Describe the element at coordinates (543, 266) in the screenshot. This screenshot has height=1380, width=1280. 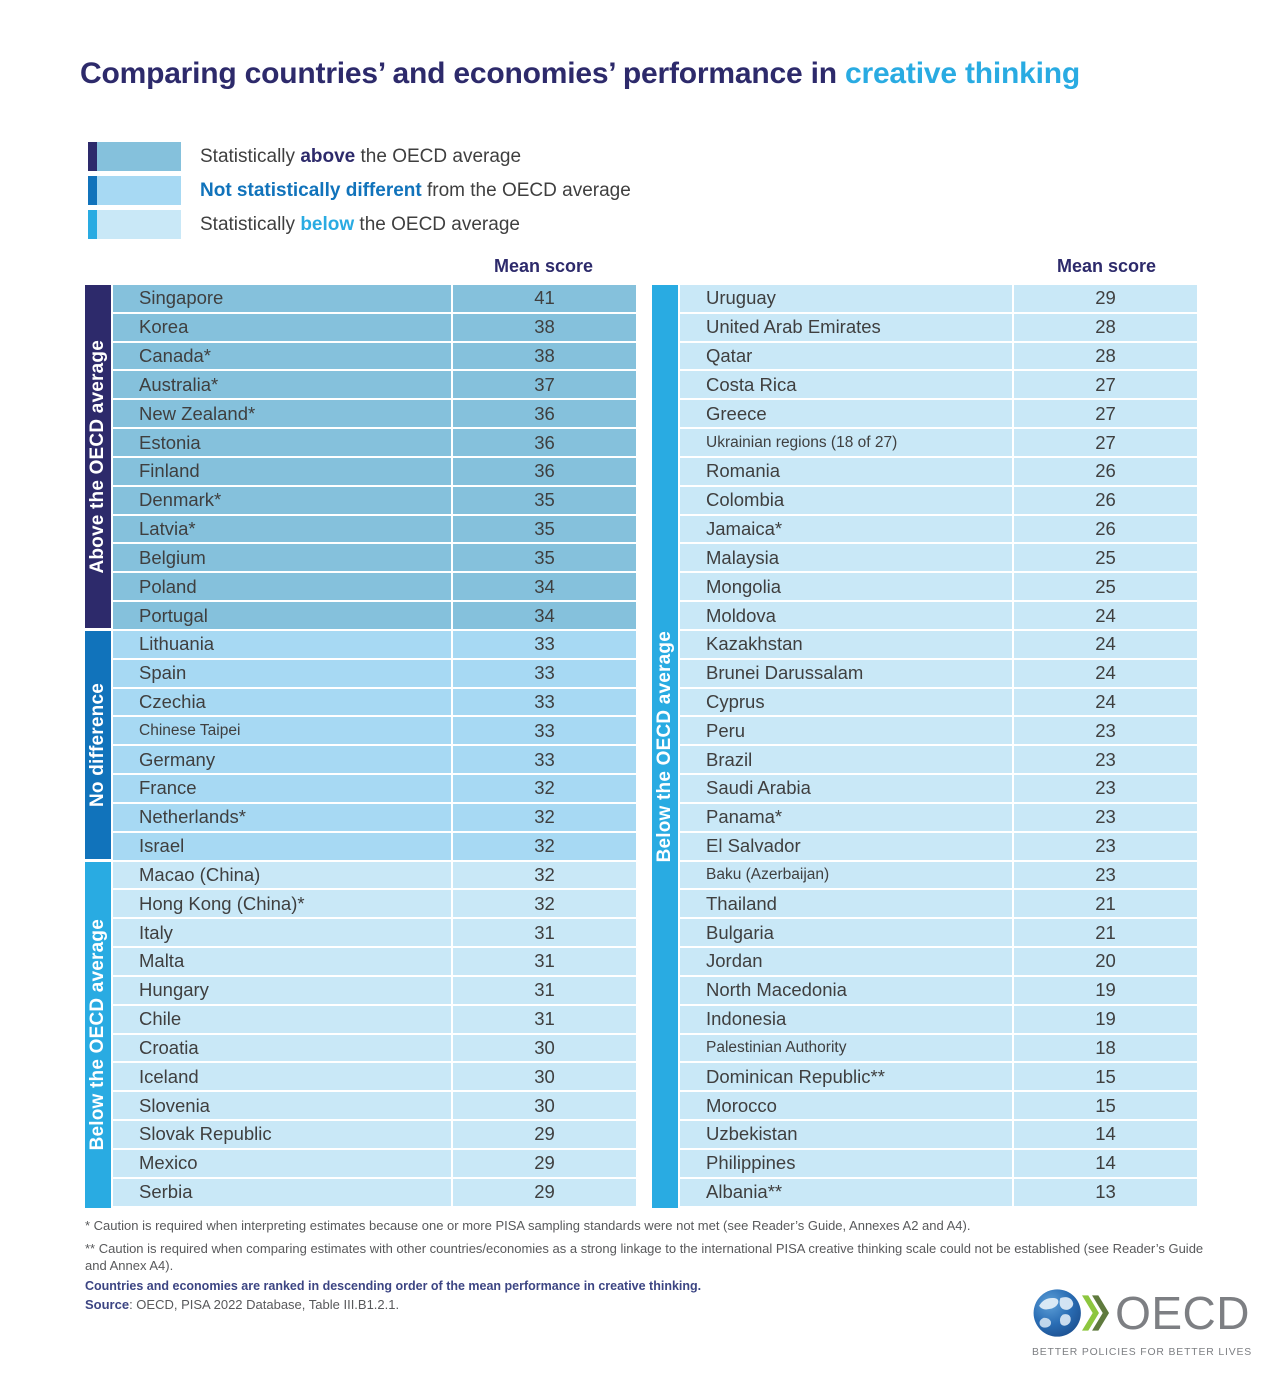
I see `column-header-mean-score-left: Mean score` at that location.